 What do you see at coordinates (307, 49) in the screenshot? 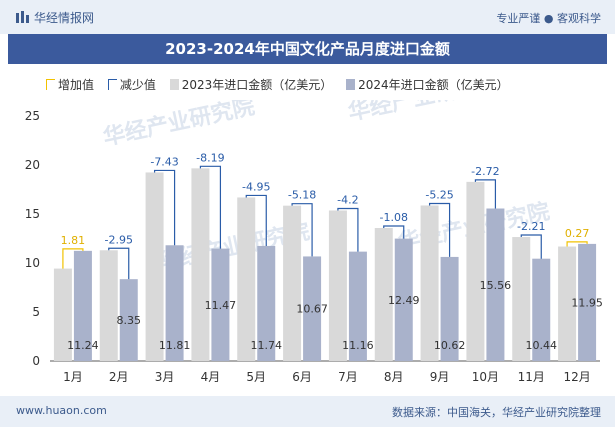
I see `chart-title: 2023-2024年中国文化产品月度进口金额` at bounding box center [307, 49].